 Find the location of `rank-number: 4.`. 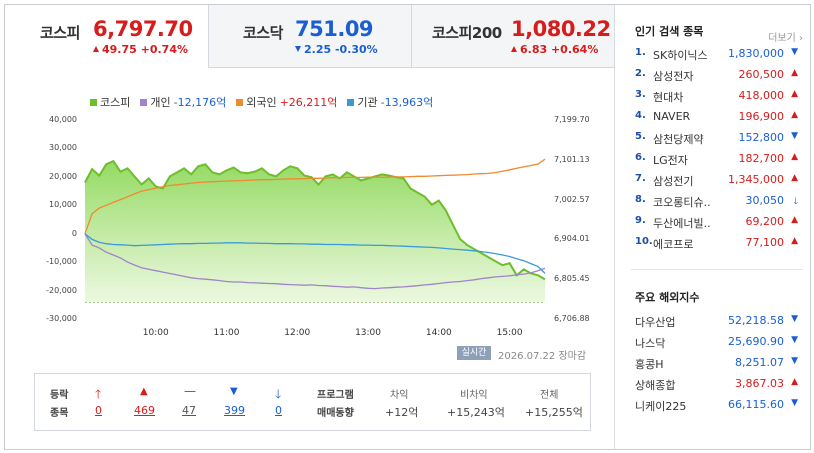

rank-number: 4. is located at coordinates (640, 115).